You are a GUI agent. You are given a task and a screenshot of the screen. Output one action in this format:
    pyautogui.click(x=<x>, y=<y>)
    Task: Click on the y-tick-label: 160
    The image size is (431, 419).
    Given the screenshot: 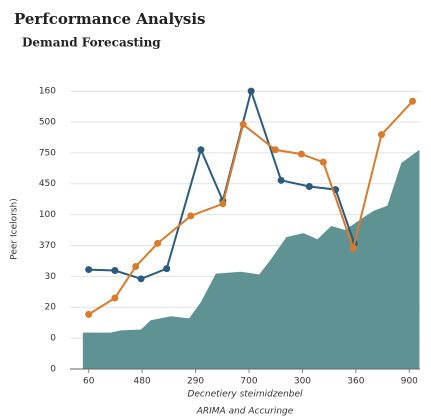 What is the action you would take?
    pyautogui.click(x=47, y=92)
    